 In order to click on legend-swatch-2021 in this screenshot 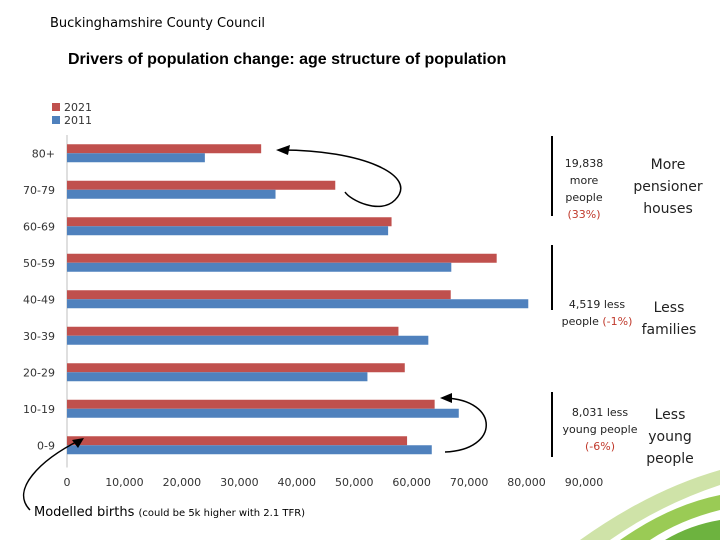, I will do `click(56, 107)`.